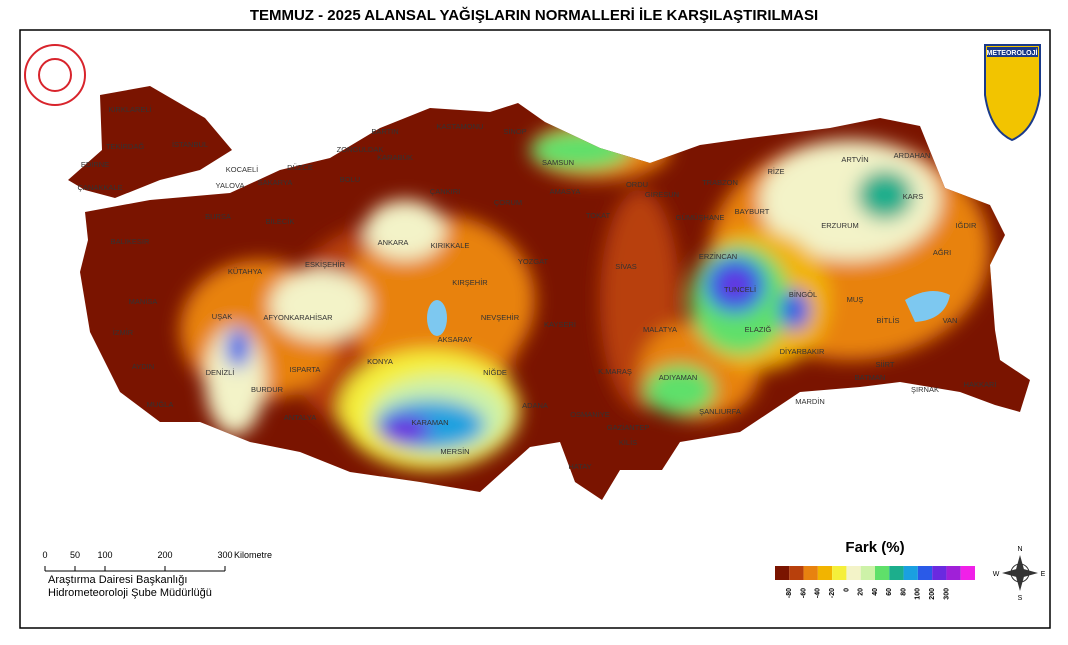 The width and height of the screenshot is (1068, 645). Describe the element at coordinates (700, 217) in the screenshot. I see `city-label: GÜMÜŞHANE` at that location.